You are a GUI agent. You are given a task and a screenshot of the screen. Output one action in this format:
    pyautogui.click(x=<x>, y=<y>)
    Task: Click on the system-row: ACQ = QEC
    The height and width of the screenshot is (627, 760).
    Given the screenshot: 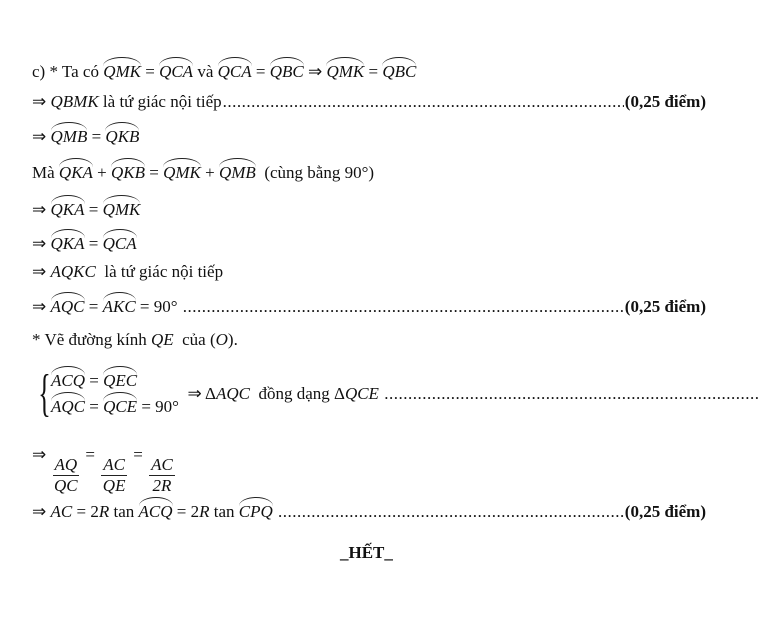 What is the action you would take?
    pyautogui.click(x=114, y=378)
    